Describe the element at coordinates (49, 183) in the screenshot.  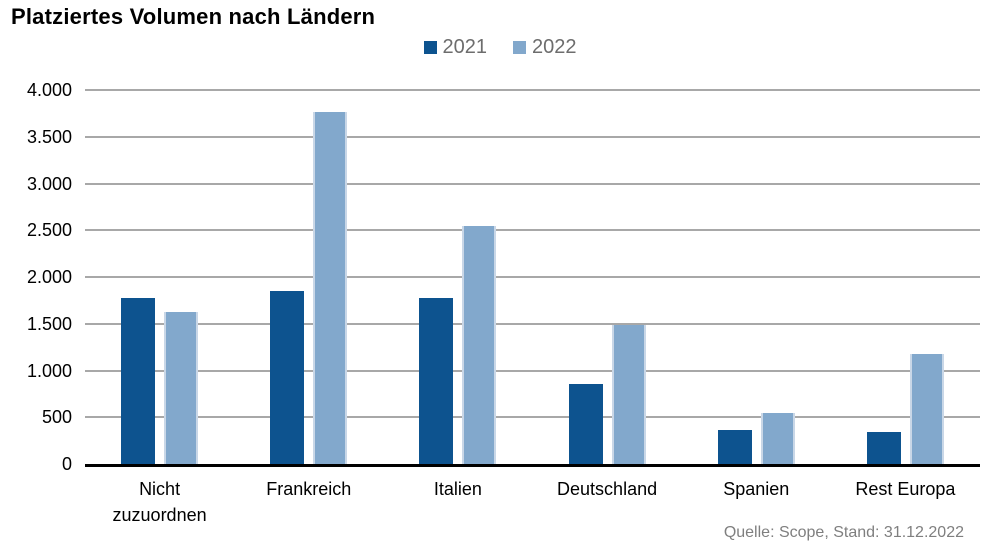
I see `y-tick-label: 3.000` at that location.